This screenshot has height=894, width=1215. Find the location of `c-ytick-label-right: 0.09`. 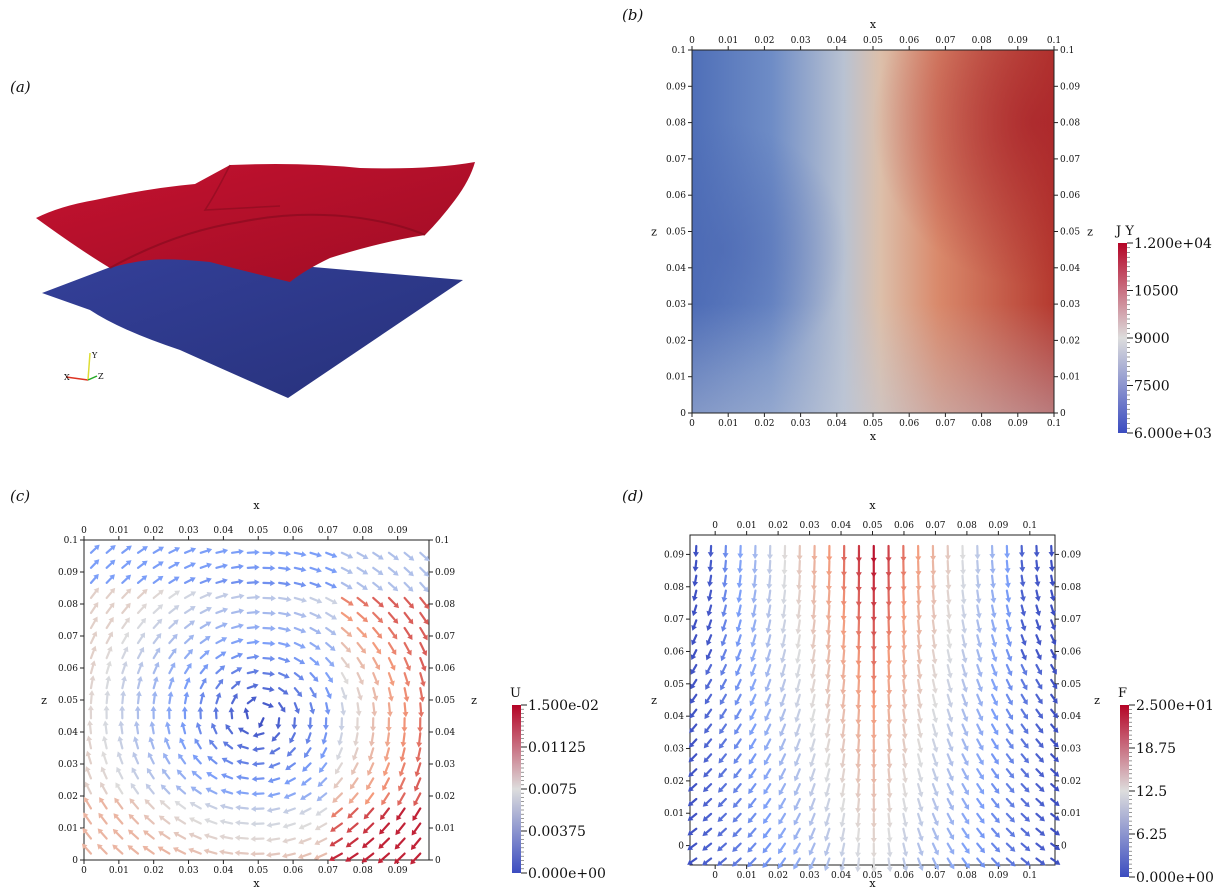

c-ytick-label-right: 0.09 is located at coordinates (445, 573).